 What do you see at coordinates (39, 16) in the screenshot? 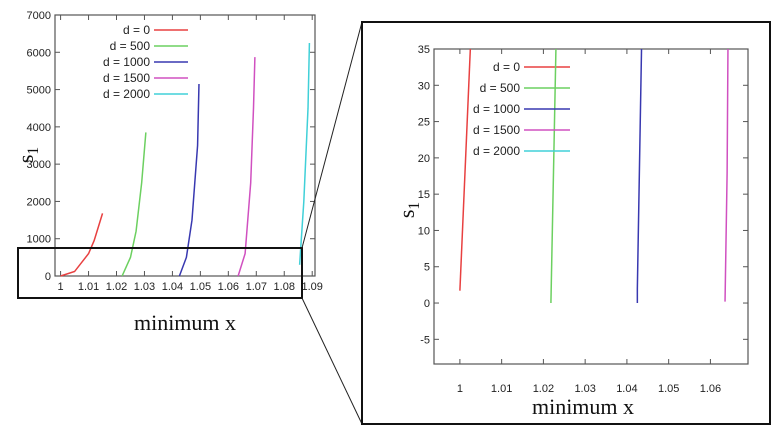
I see `y-tick-label: 7000` at bounding box center [39, 16].